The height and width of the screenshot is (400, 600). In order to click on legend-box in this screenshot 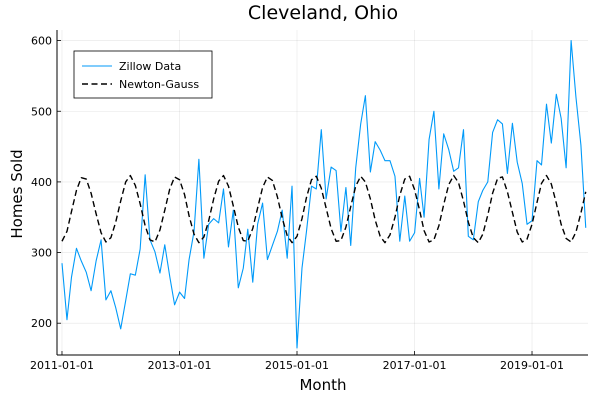, I will do `click(143, 74)`.